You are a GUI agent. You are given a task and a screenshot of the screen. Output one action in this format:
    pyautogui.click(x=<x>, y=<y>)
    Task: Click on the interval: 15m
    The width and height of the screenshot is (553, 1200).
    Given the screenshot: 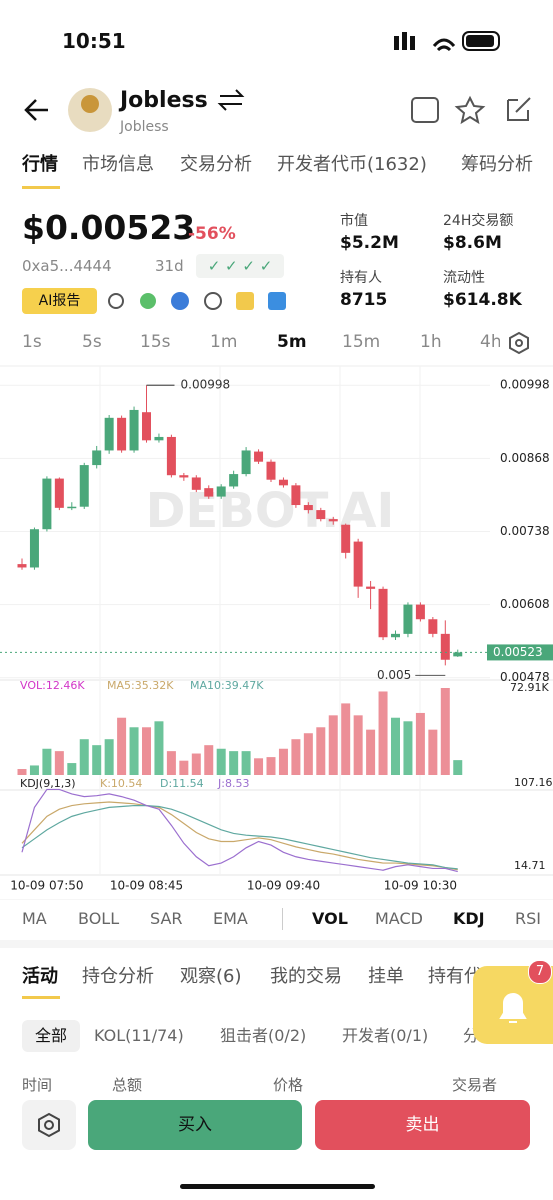 What is the action you would take?
    pyautogui.click(x=361, y=342)
    